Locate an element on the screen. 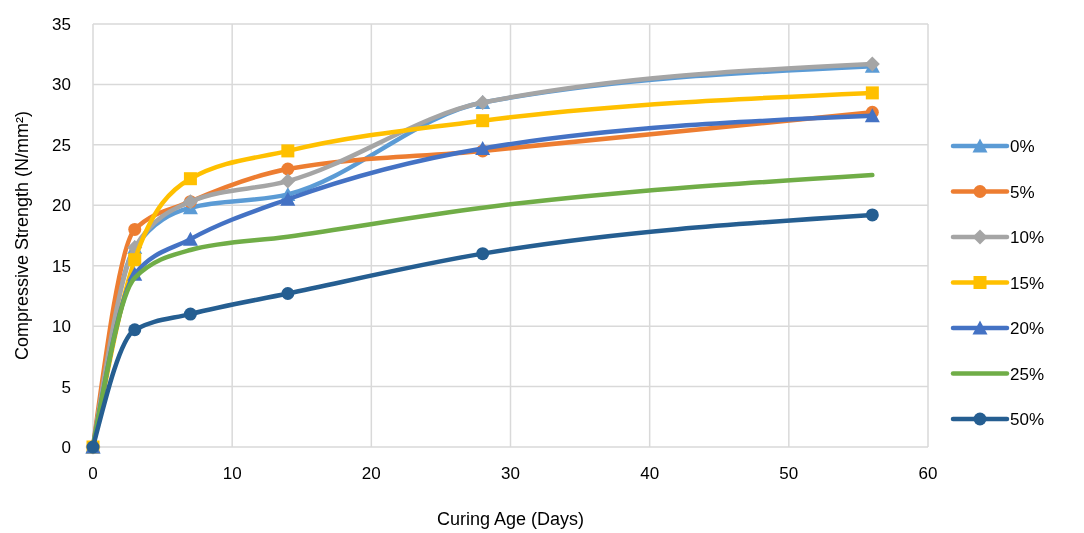 The image size is (1084, 533). y-tick-label: 10 is located at coordinates (61, 327).